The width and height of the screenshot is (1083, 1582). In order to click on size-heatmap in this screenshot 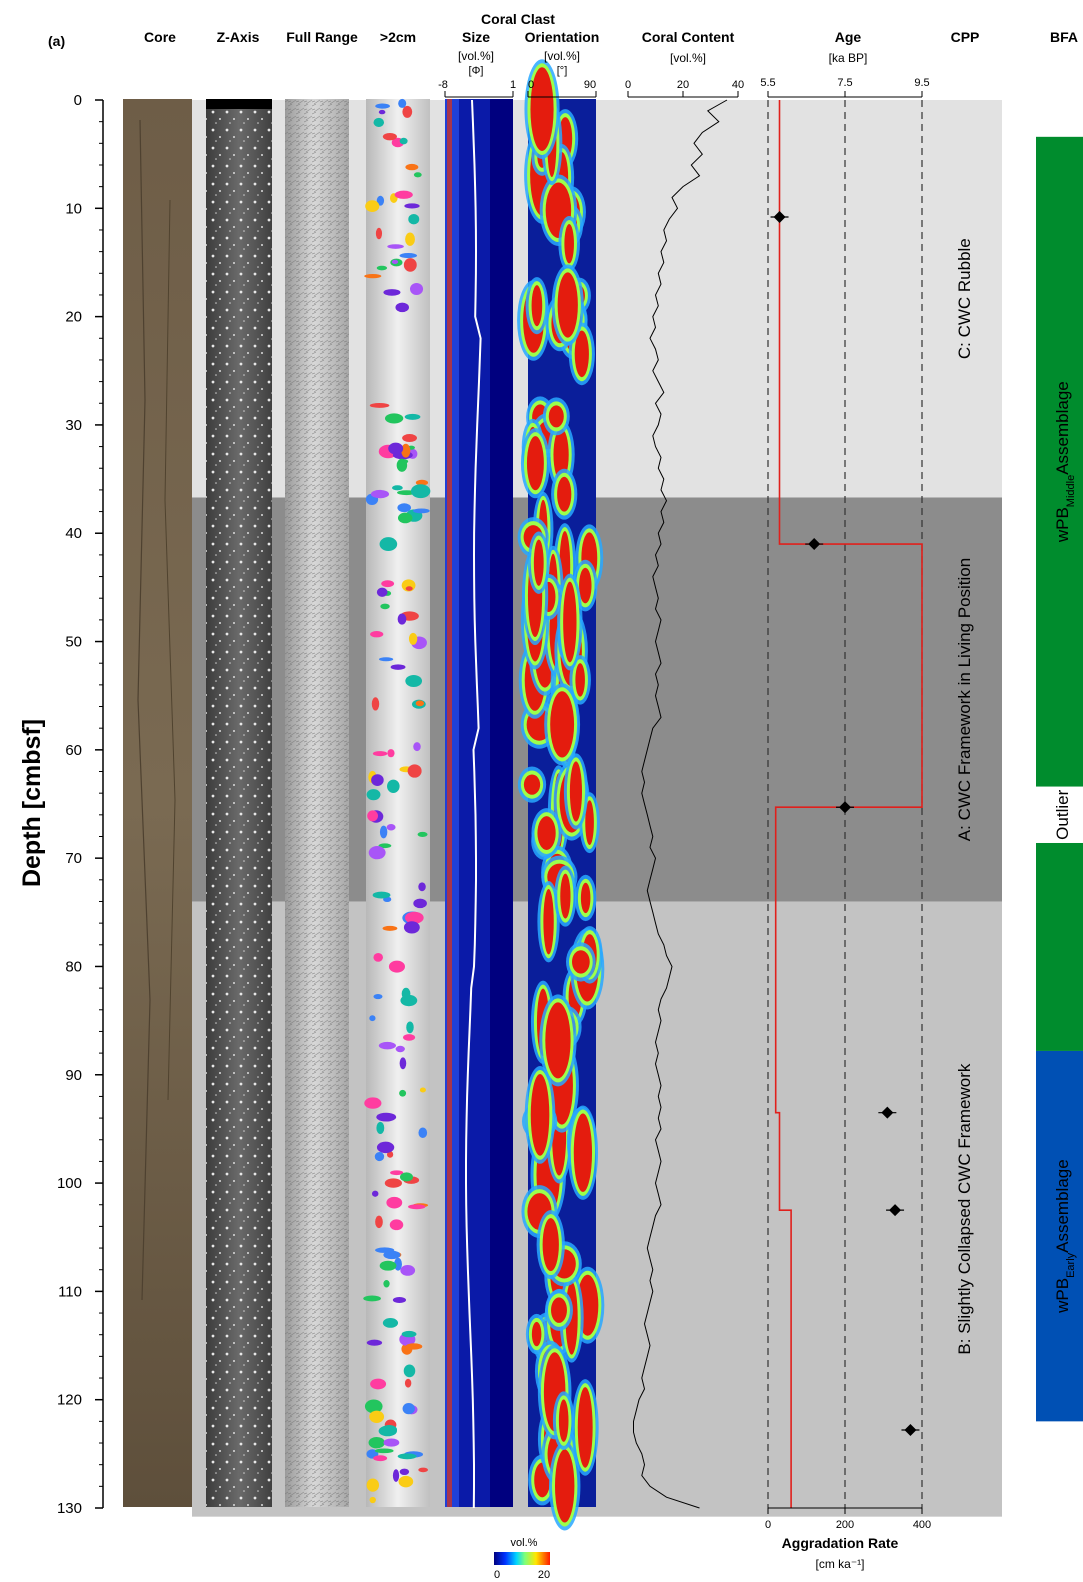, I will do `click(479, 804)`.